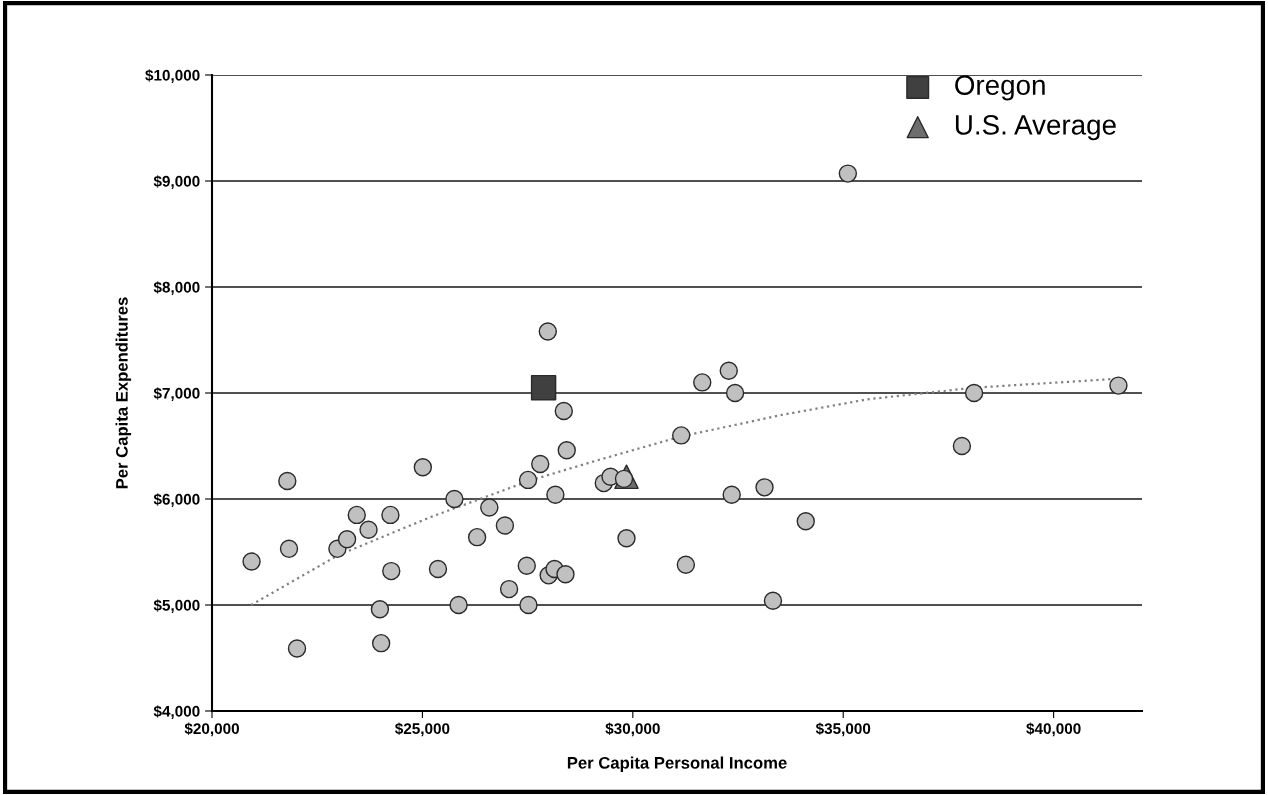 The height and width of the screenshot is (795, 1268). What do you see at coordinates (176, 394) in the screenshot?
I see `y-tick-label: $7,000` at bounding box center [176, 394].